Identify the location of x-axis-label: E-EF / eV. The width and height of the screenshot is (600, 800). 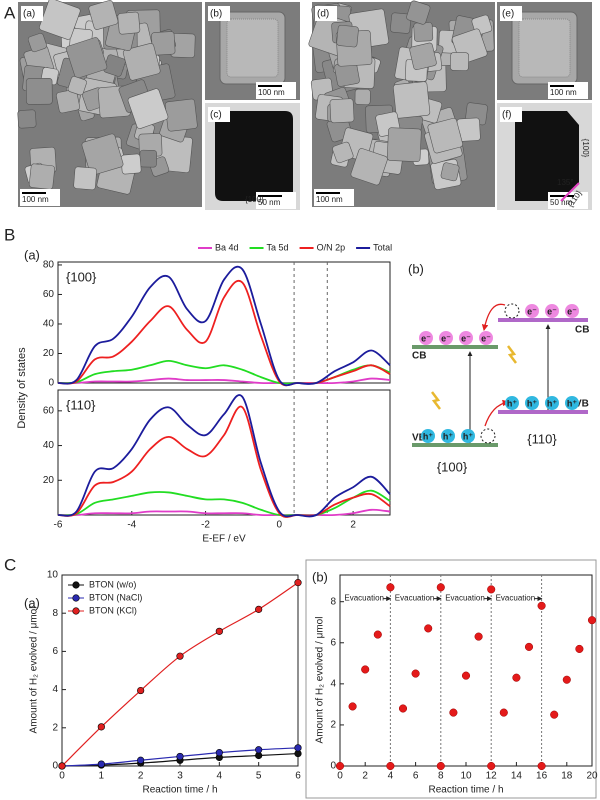
(224, 539).